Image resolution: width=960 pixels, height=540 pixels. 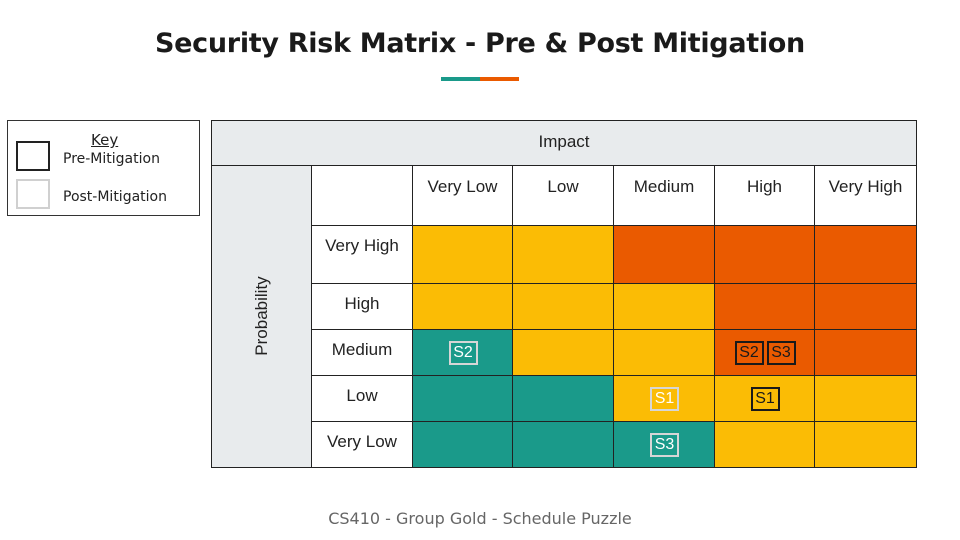 I want to click on key-title: Key, so click(x=105, y=140).